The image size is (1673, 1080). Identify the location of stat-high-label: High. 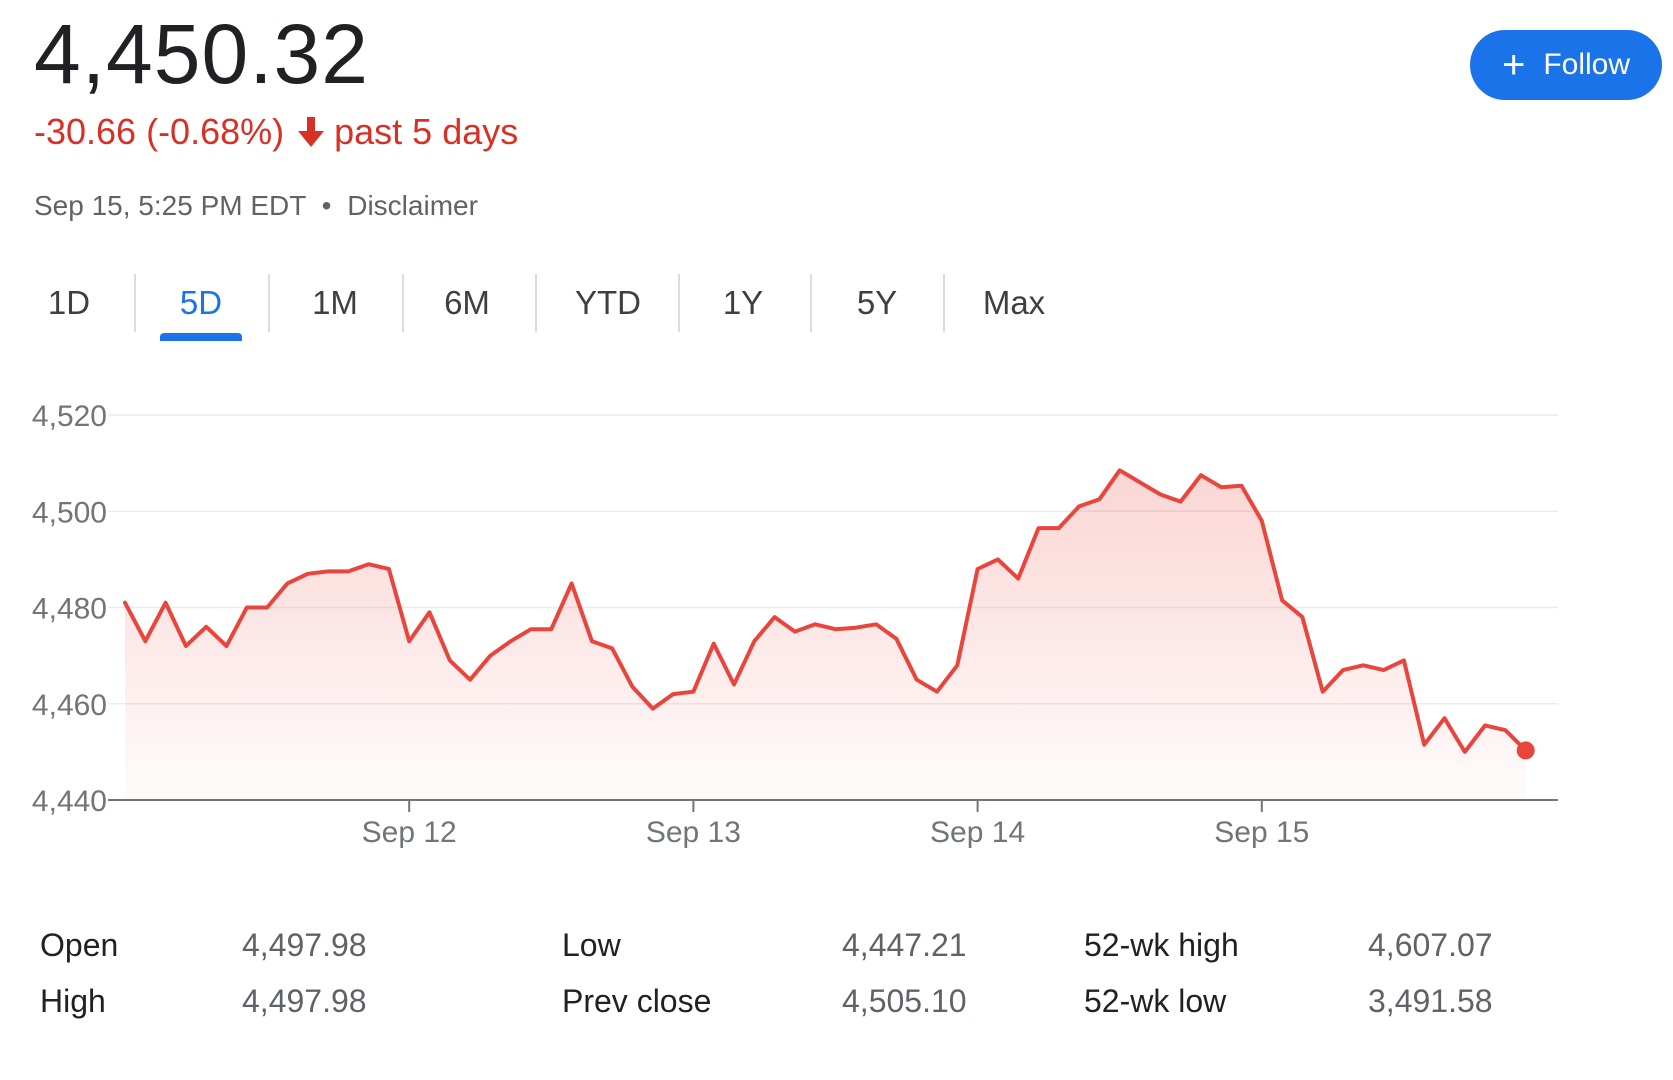
(73, 1001).